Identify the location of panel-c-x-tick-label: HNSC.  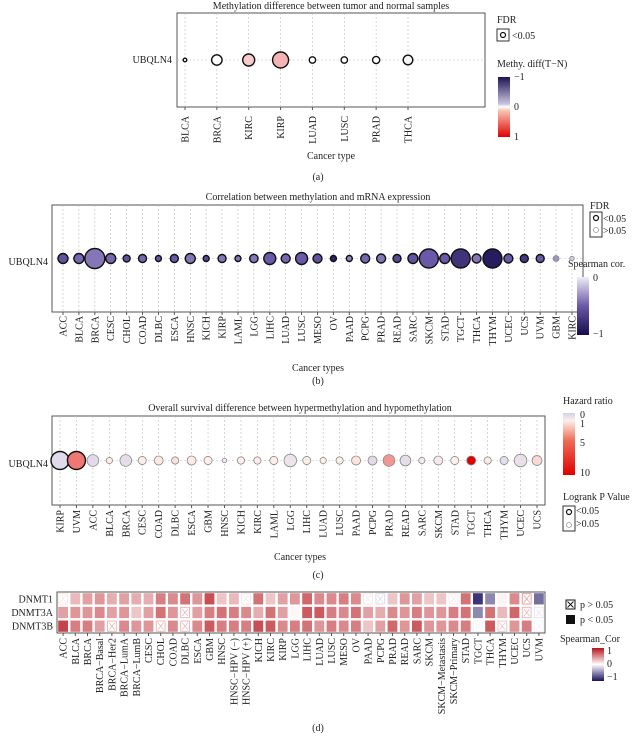
(225, 523).